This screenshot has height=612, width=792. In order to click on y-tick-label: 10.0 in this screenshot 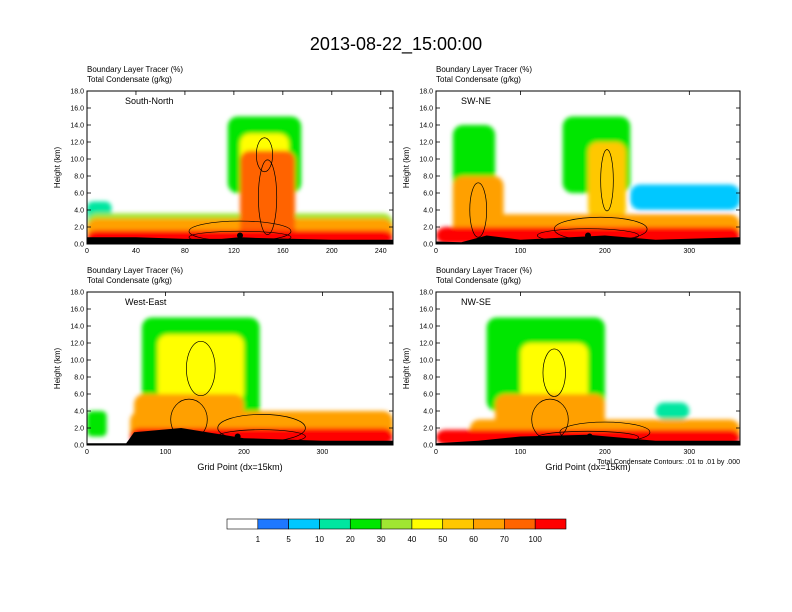, I will do `click(426, 160)`.